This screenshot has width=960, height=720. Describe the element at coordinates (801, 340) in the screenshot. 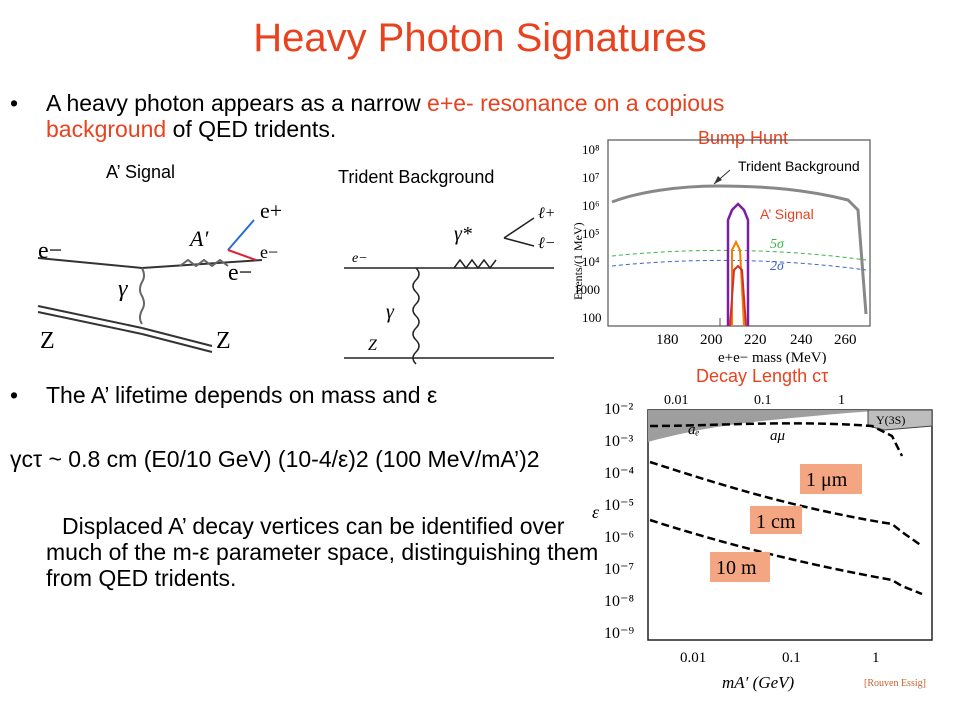

I see `bump-xtick-240: 240` at that location.